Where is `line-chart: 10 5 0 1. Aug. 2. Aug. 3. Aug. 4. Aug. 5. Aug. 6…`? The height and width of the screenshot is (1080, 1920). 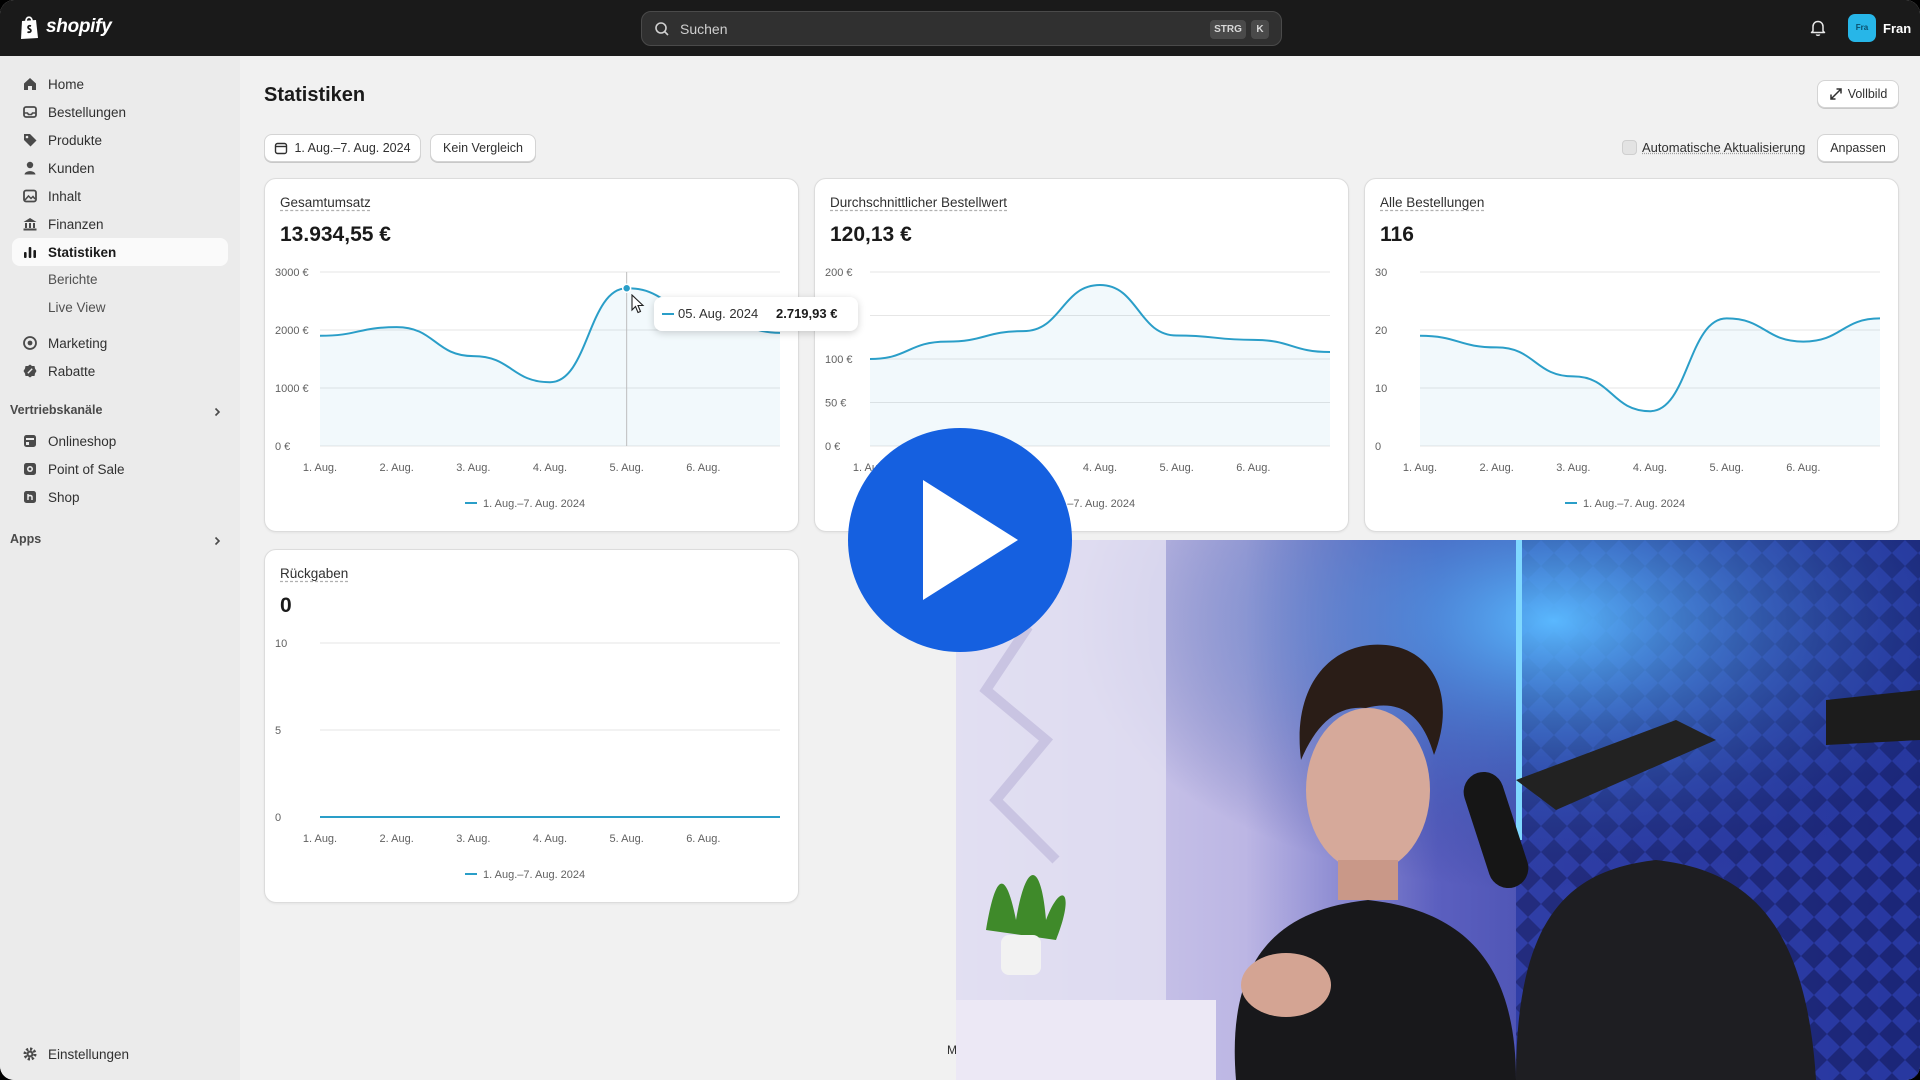 line-chart: 10 5 0 1. Aug. 2. Aug. 3. Aug. 4. Aug. 5. Aug. 6… is located at coordinates (527, 759).